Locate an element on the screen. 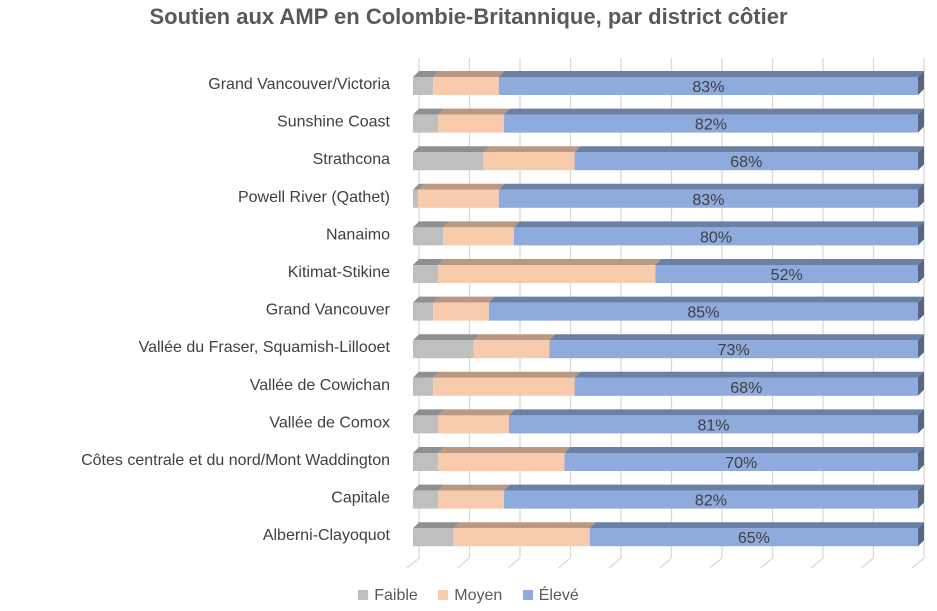 This screenshot has width=937, height=611. category-label: Vallée de Cowichan is located at coordinates (320, 385).